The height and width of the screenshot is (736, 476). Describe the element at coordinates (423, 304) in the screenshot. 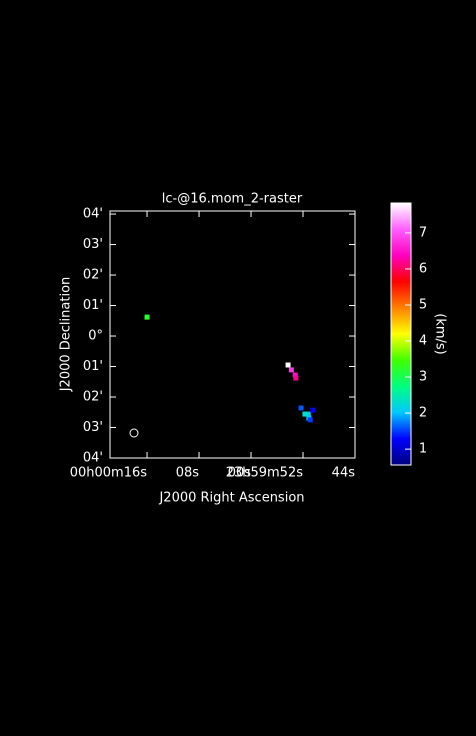

I see `colorbar-tick-label: 5` at that location.